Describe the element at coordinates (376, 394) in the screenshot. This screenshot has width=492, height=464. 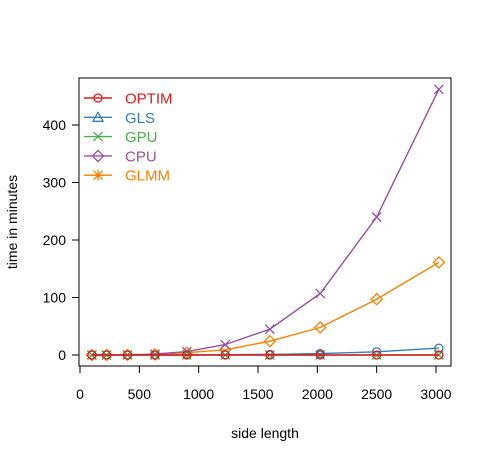
I see `x-tick-label: 2500` at that location.